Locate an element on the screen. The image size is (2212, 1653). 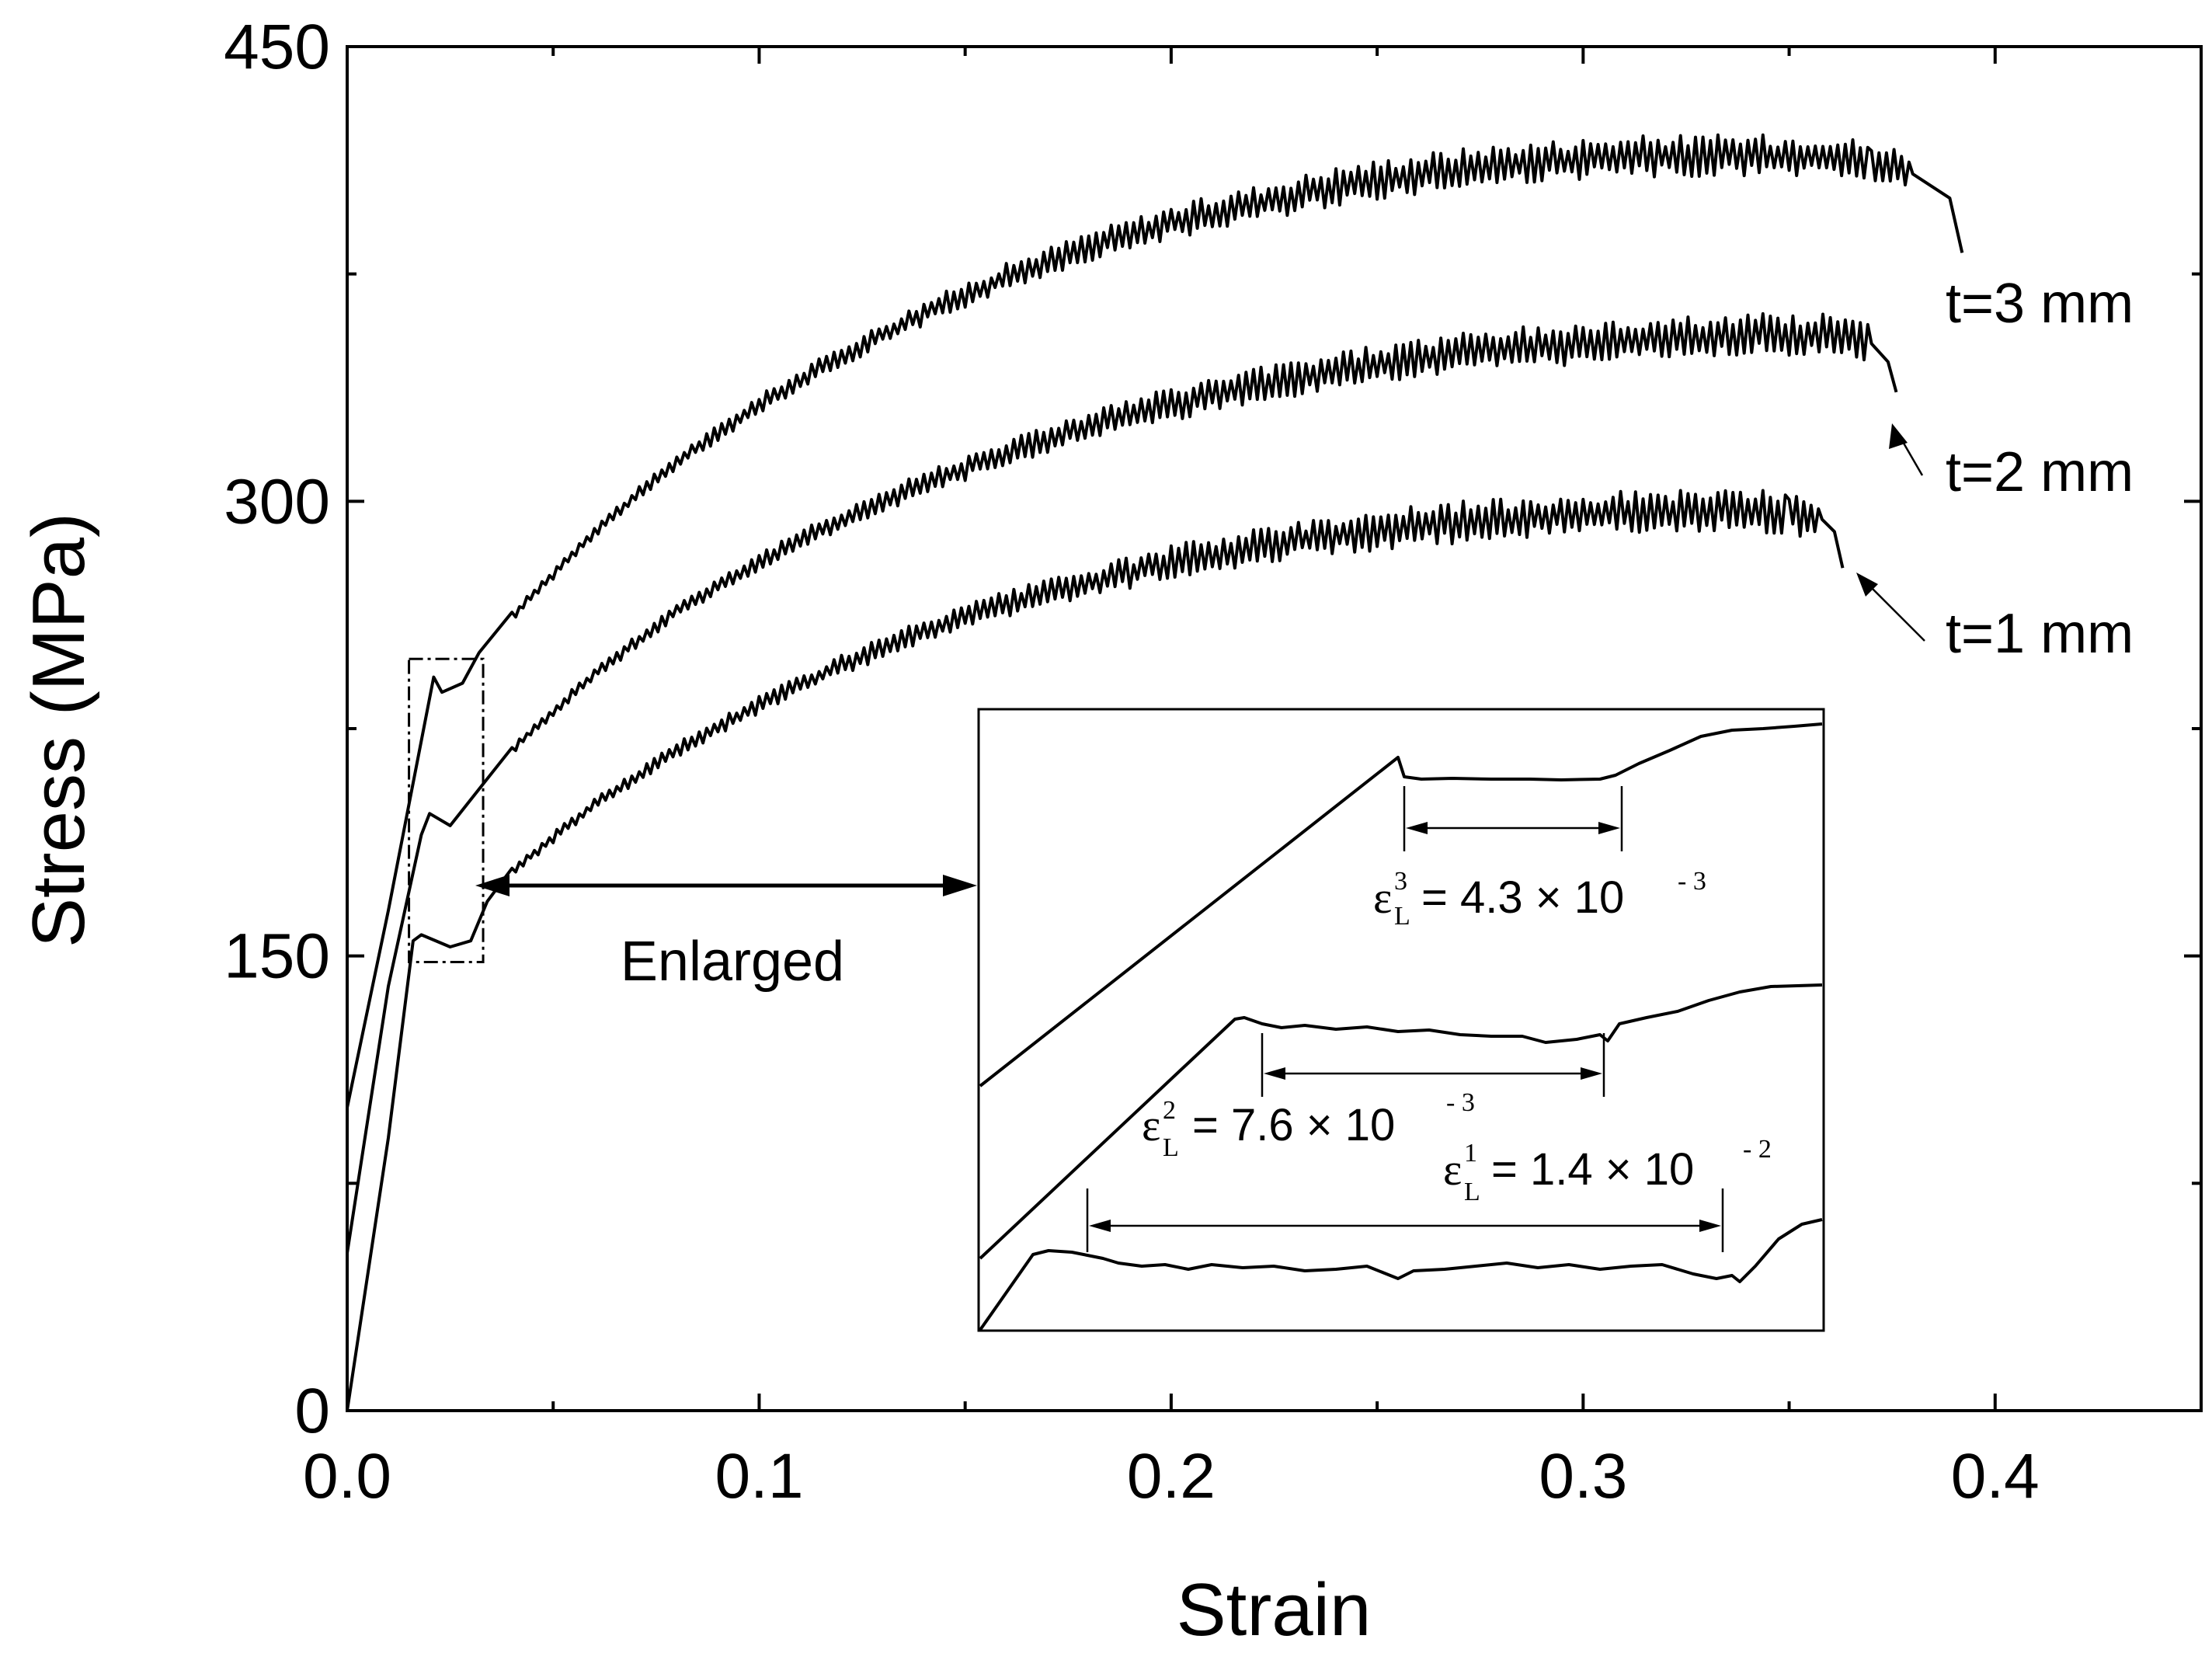
x-tick-label: 0.3 is located at coordinates (1583, 1476).